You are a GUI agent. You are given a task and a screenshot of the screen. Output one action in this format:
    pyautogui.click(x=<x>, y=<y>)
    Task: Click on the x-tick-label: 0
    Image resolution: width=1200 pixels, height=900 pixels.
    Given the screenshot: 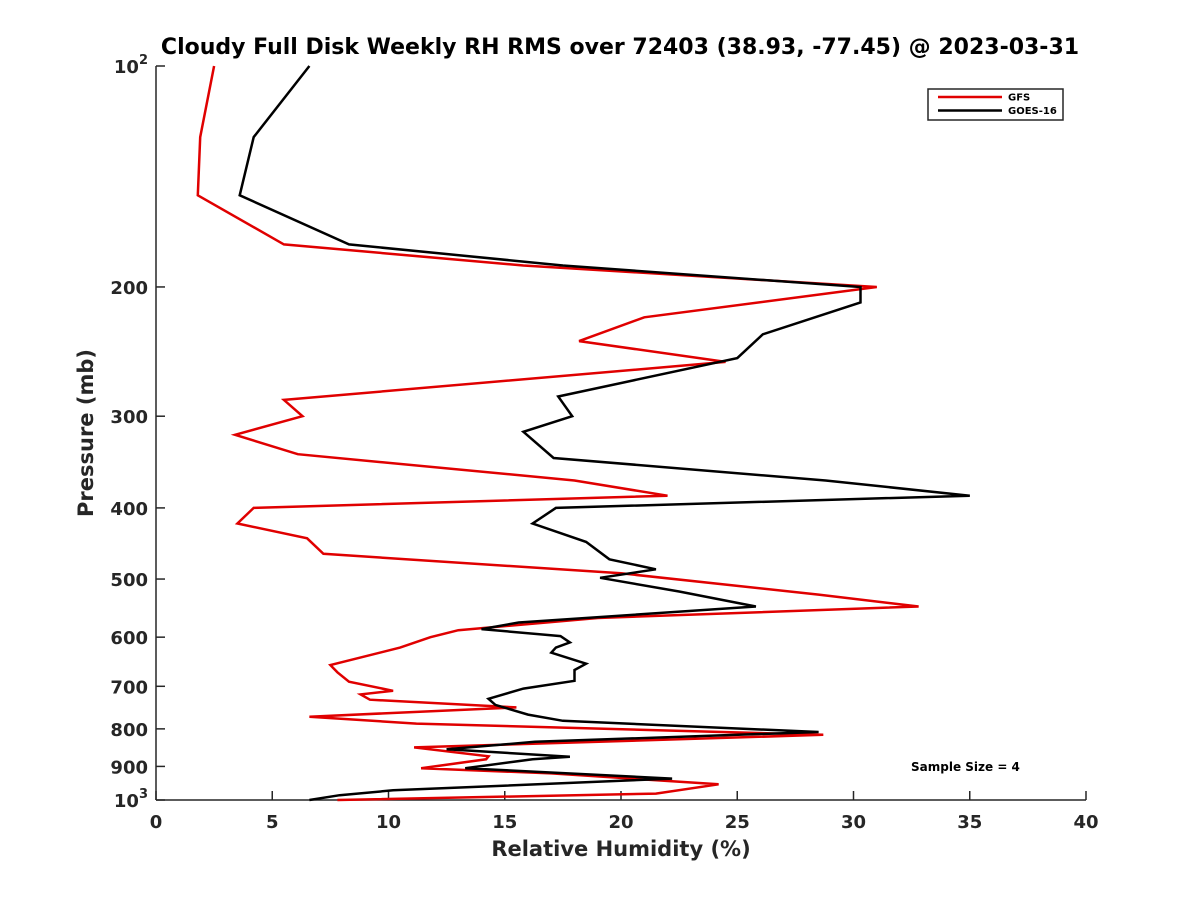 What is the action you would take?
    pyautogui.click(x=156, y=822)
    